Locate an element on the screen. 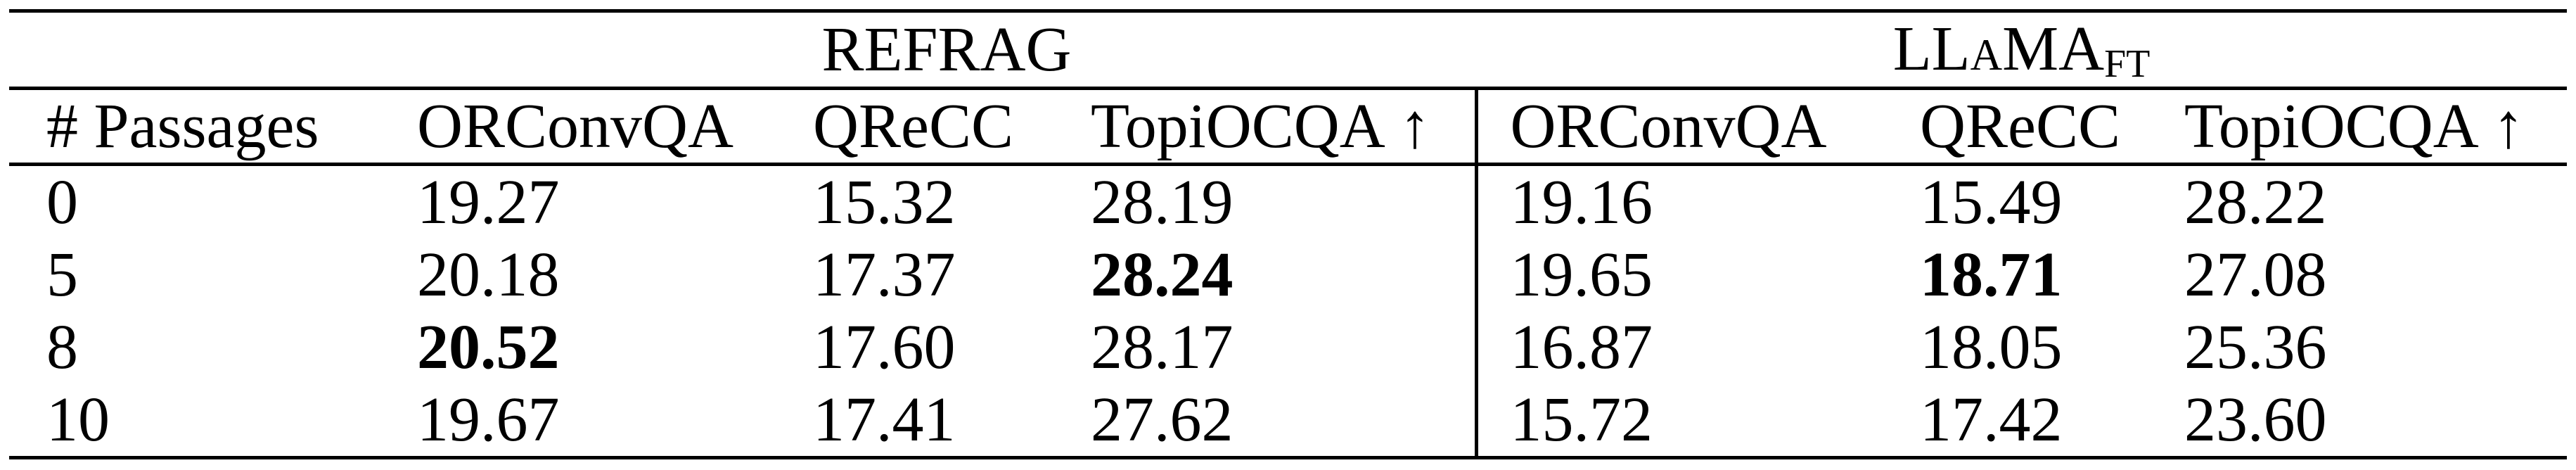 The width and height of the screenshot is (2576, 470). cell-value: 16.87 is located at coordinates (1697, 348).